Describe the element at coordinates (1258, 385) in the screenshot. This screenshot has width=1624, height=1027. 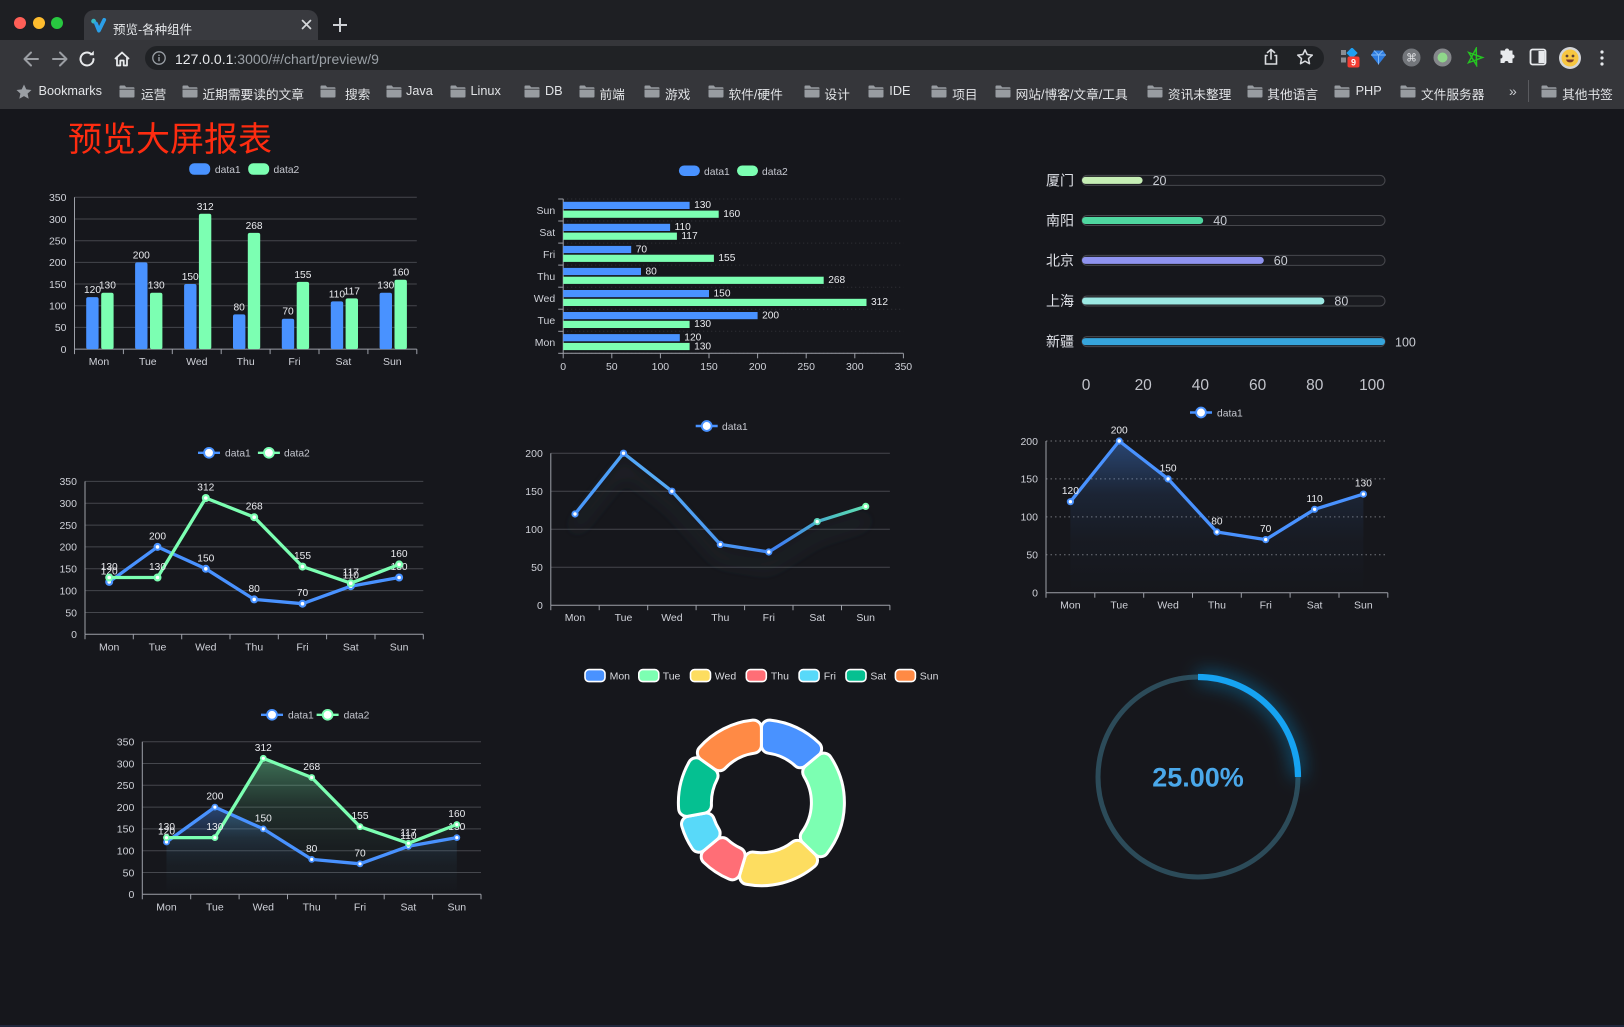
I see `svg-text: 60` at that location.